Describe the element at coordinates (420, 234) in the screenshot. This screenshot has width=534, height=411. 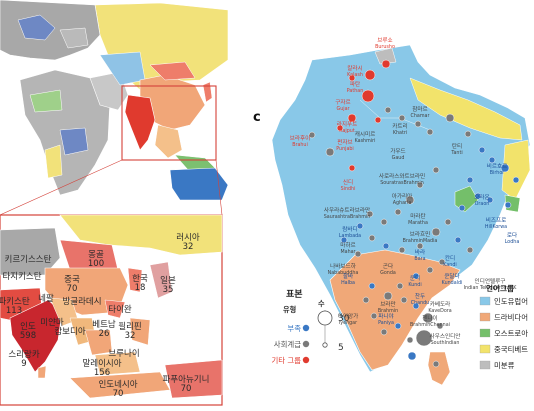
I see `sample-label: 브라흐민` at that location.